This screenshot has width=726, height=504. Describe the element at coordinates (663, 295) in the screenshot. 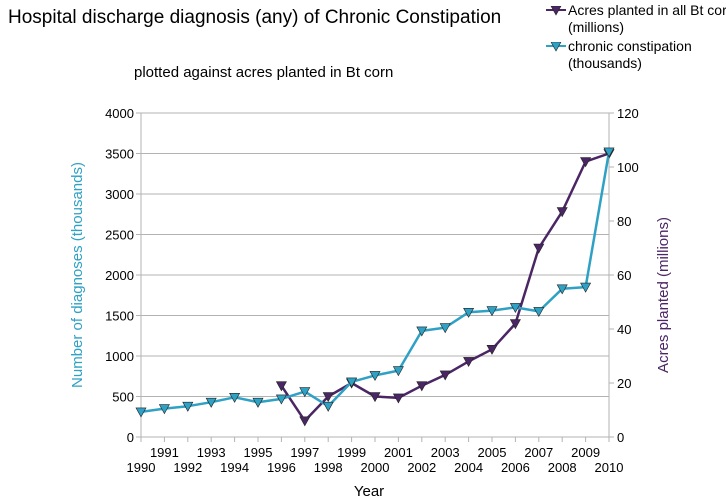

I see `right-axis-label: Acres planted (millions)` at that location.